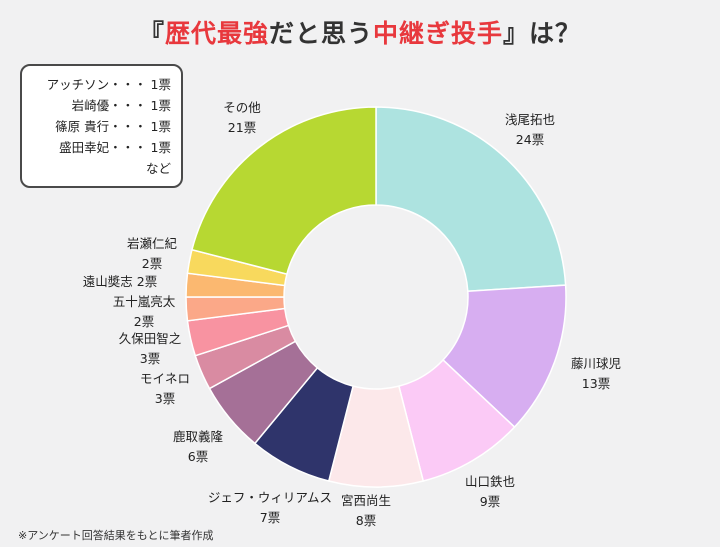 This screenshot has height=547, width=720. I want to click on other-detail-row: アッチソン・・・ 1票, so click(108, 84).